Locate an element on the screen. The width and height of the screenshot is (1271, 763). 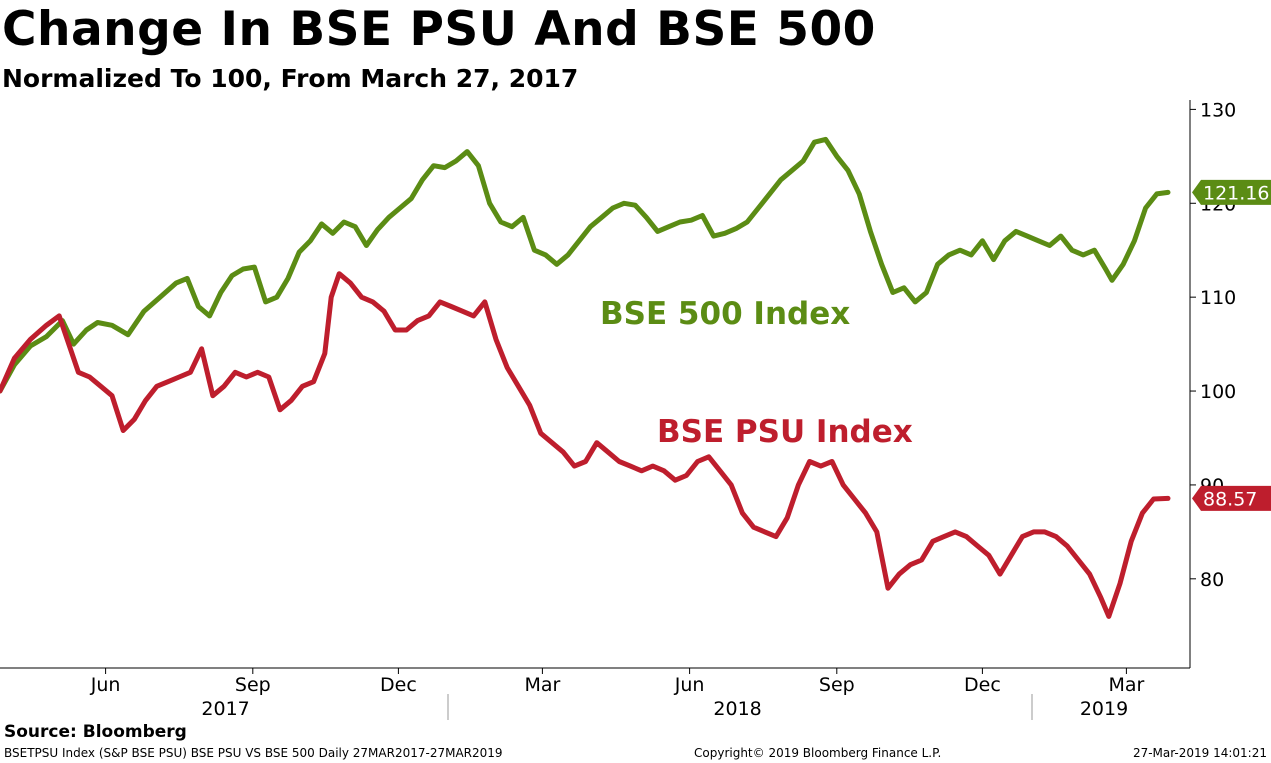
last-value-label: 88.57 is located at coordinates (1230, 499).